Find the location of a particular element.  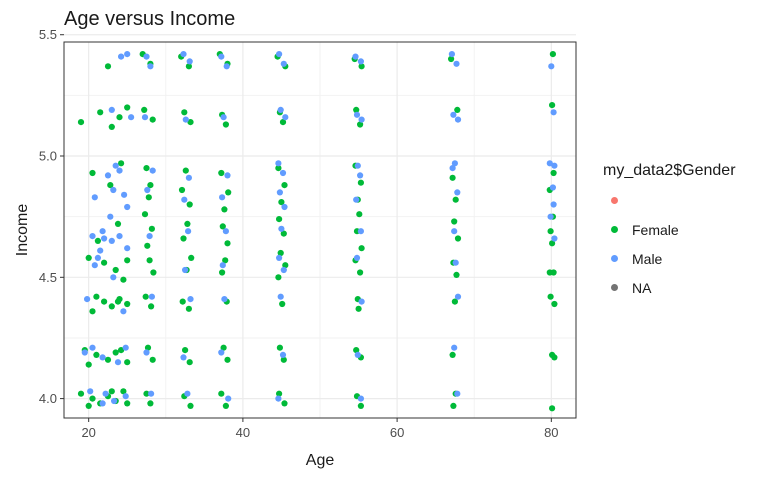

legend-item-male: Male is located at coordinates (669, 258).